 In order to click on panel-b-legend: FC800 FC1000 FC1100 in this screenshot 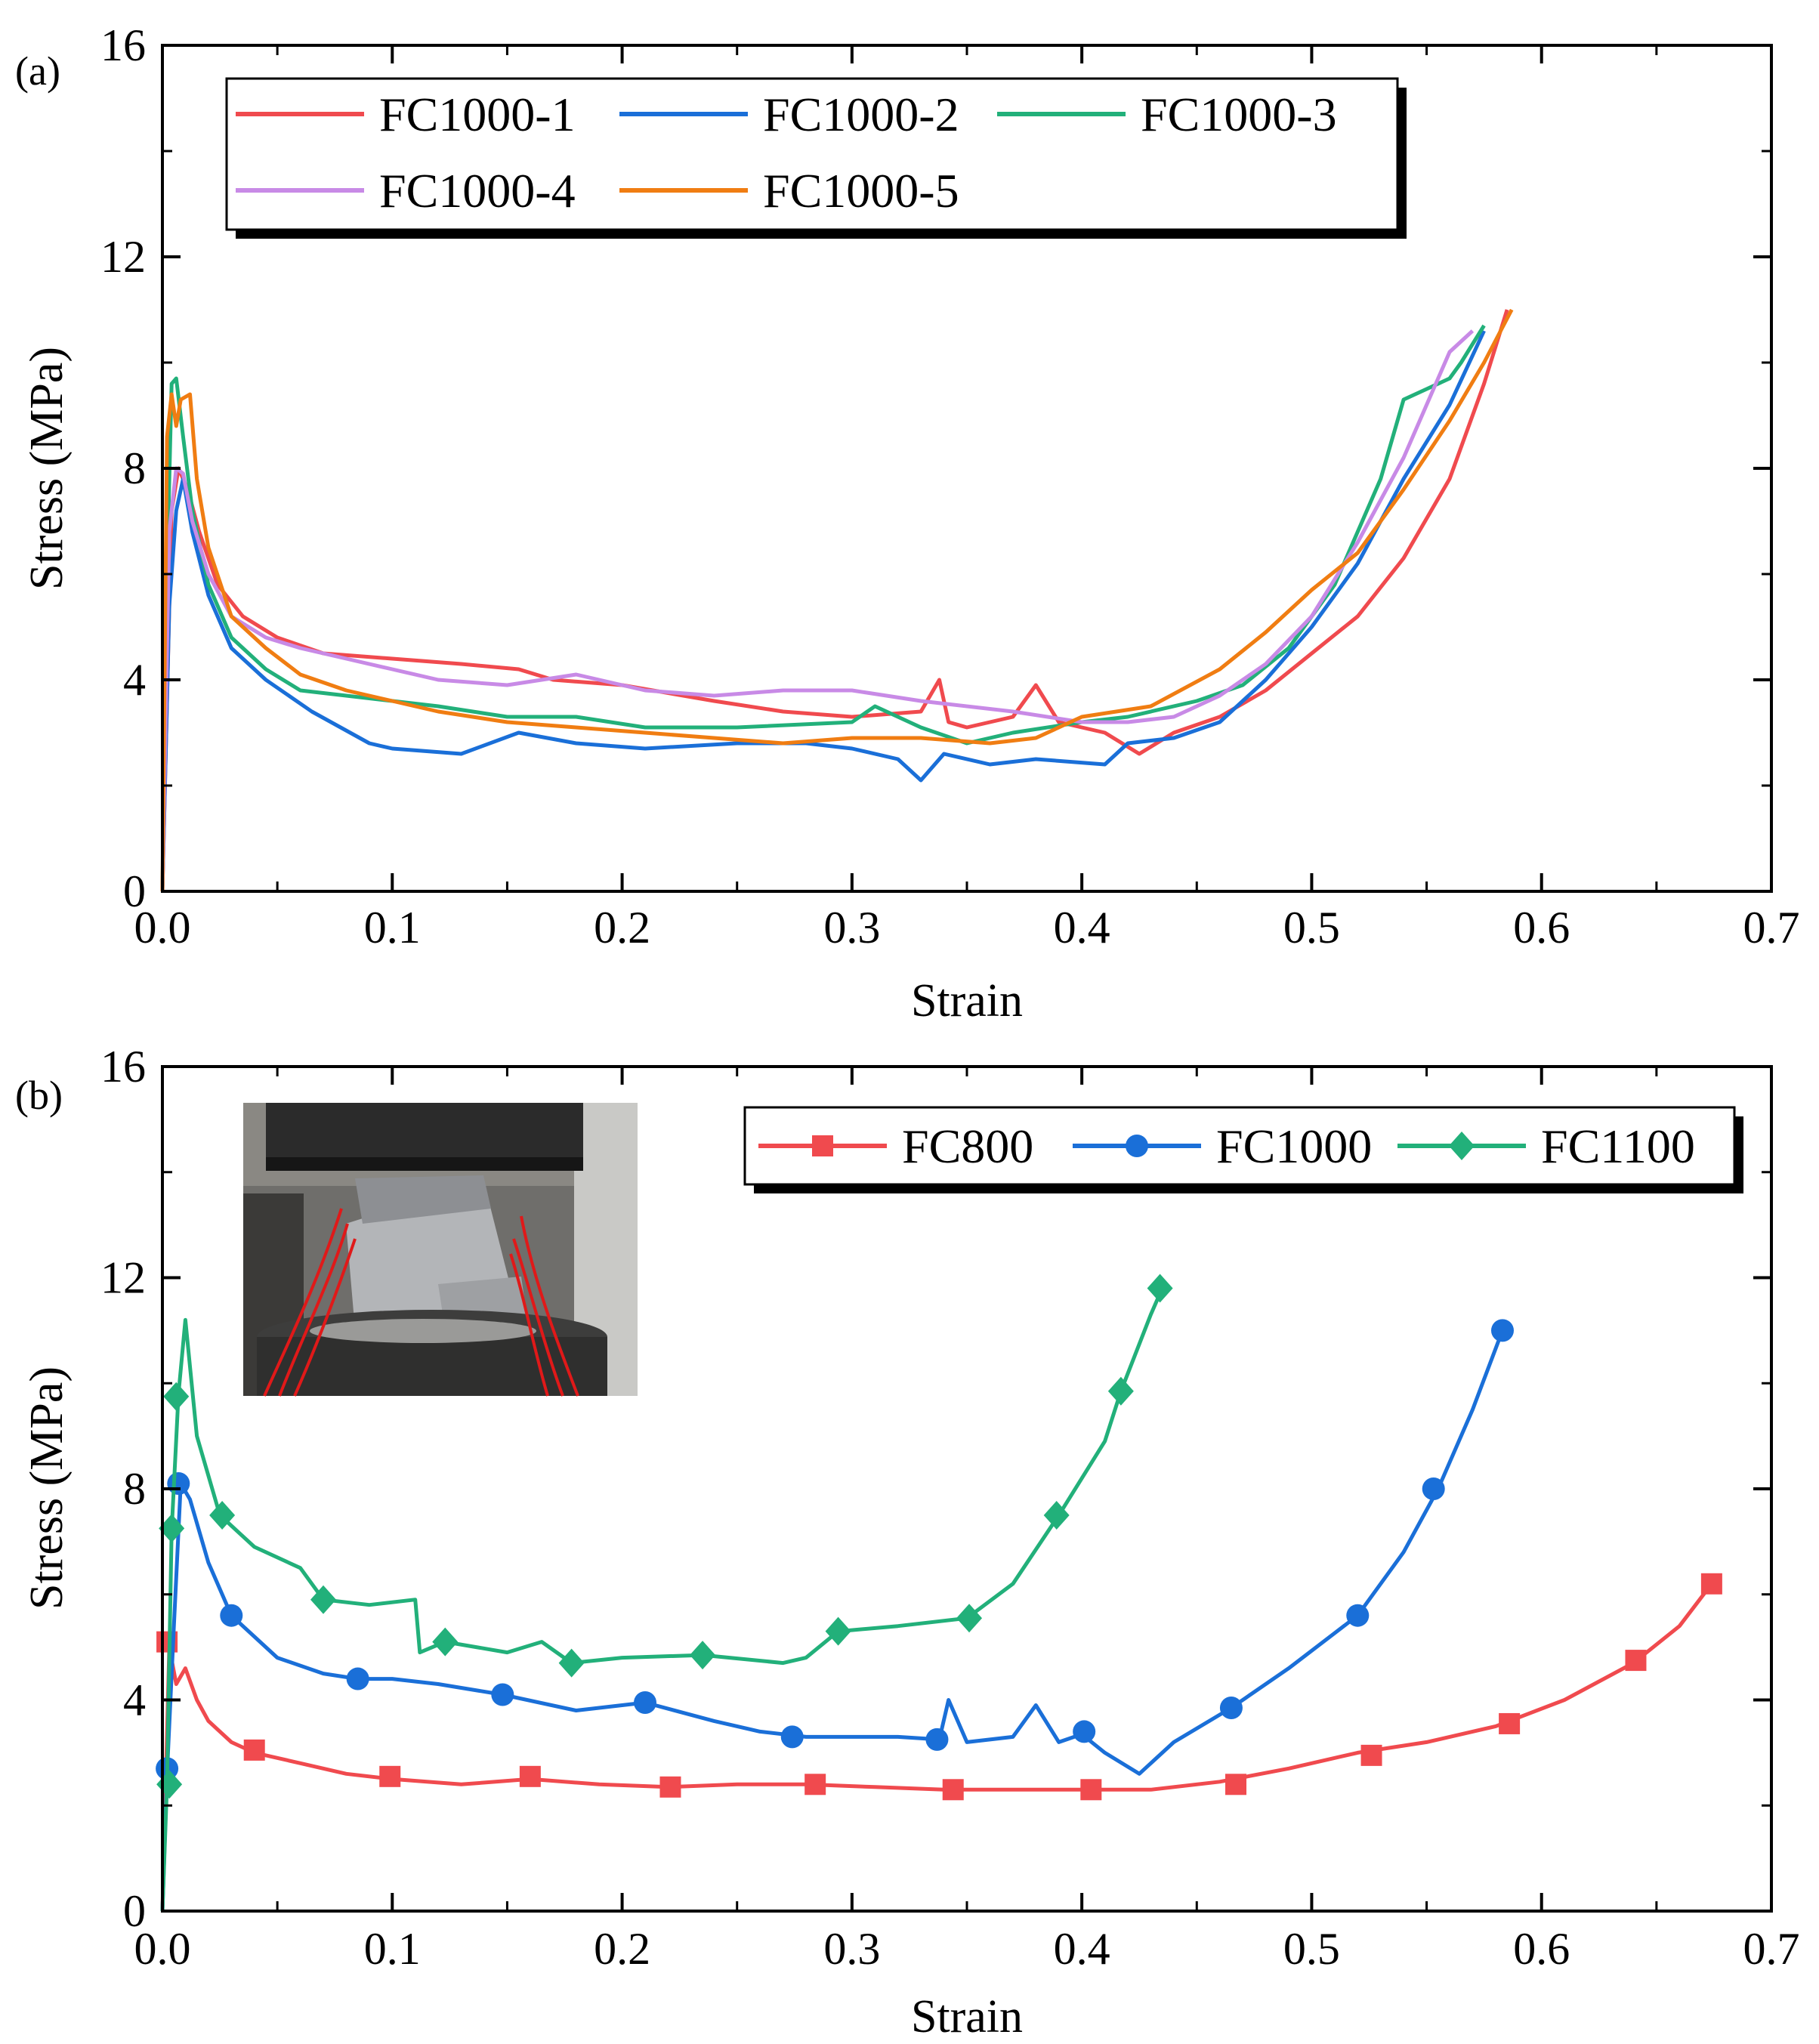, I will do `click(1243, 1149)`.